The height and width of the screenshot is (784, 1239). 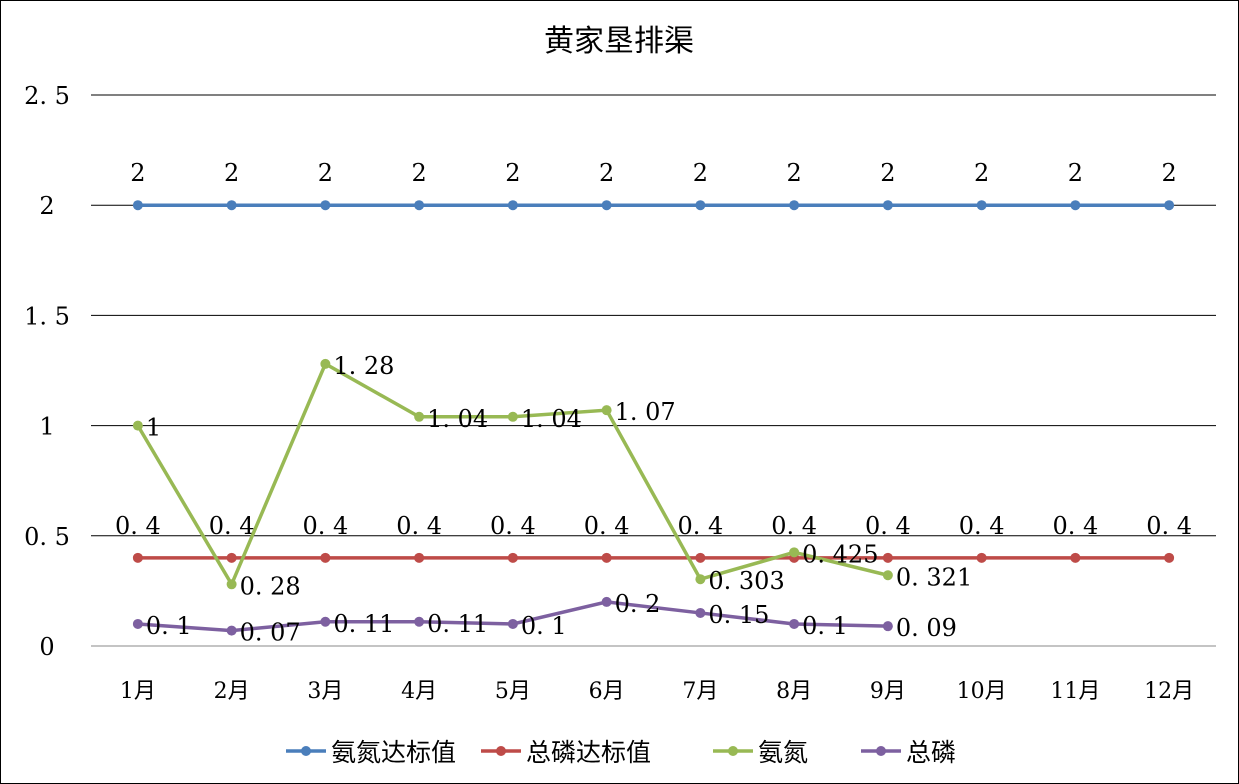 What do you see at coordinates (47, 96) in the screenshot?
I see `y-tick-label: 2. 5` at bounding box center [47, 96].